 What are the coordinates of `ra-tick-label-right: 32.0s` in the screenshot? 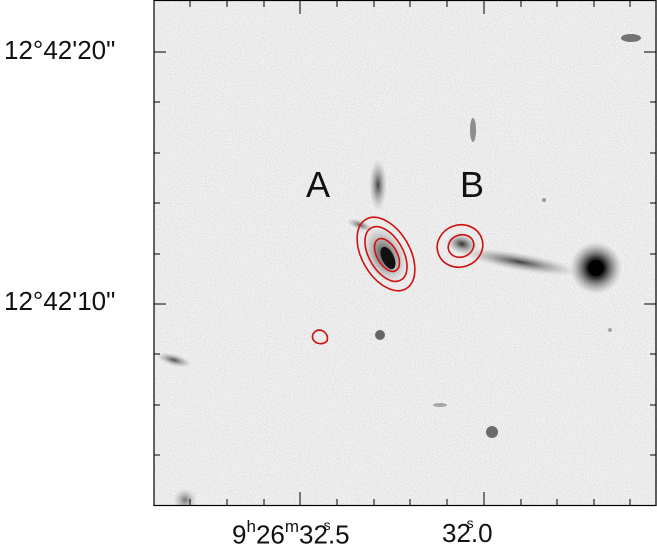 It's located at (467, 531).